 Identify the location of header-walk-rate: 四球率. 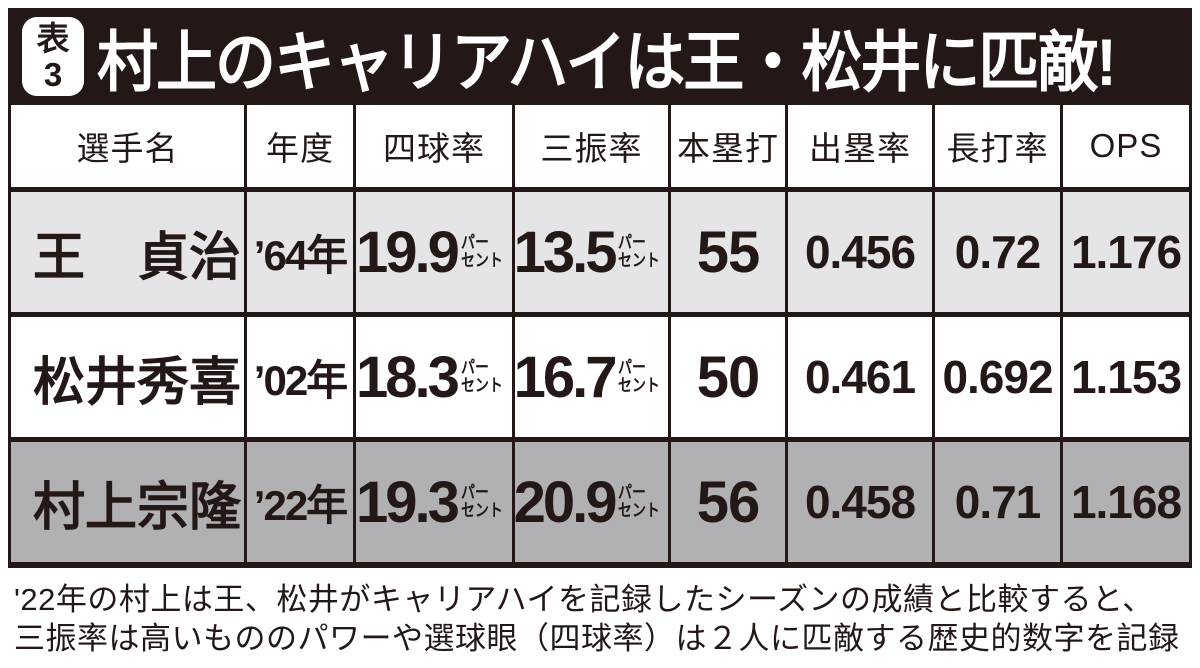
(434, 146).